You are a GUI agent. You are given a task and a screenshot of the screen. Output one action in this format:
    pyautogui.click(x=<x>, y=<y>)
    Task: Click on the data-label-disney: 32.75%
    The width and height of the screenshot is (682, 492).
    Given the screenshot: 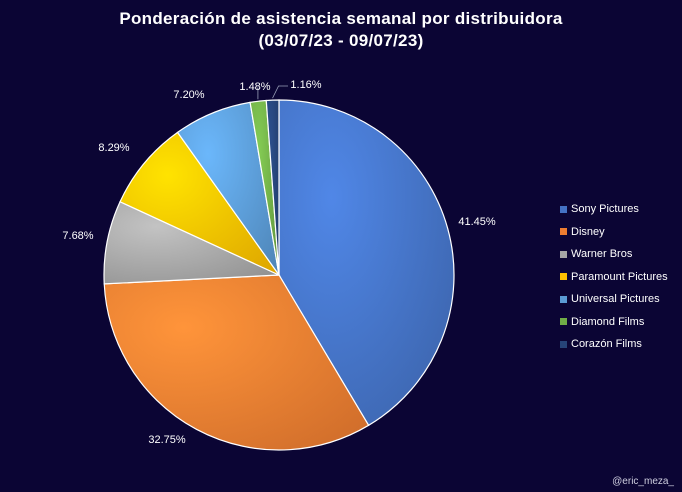 What is the action you would take?
    pyautogui.click(x=167, y=440)
    